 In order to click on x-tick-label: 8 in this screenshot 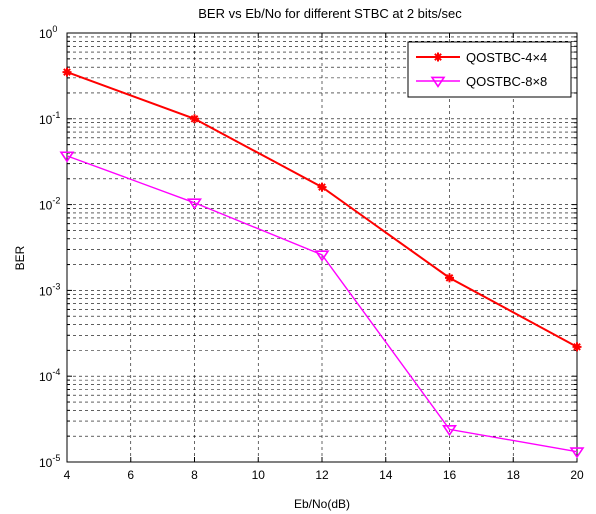, I will do `click(194, 475)`.